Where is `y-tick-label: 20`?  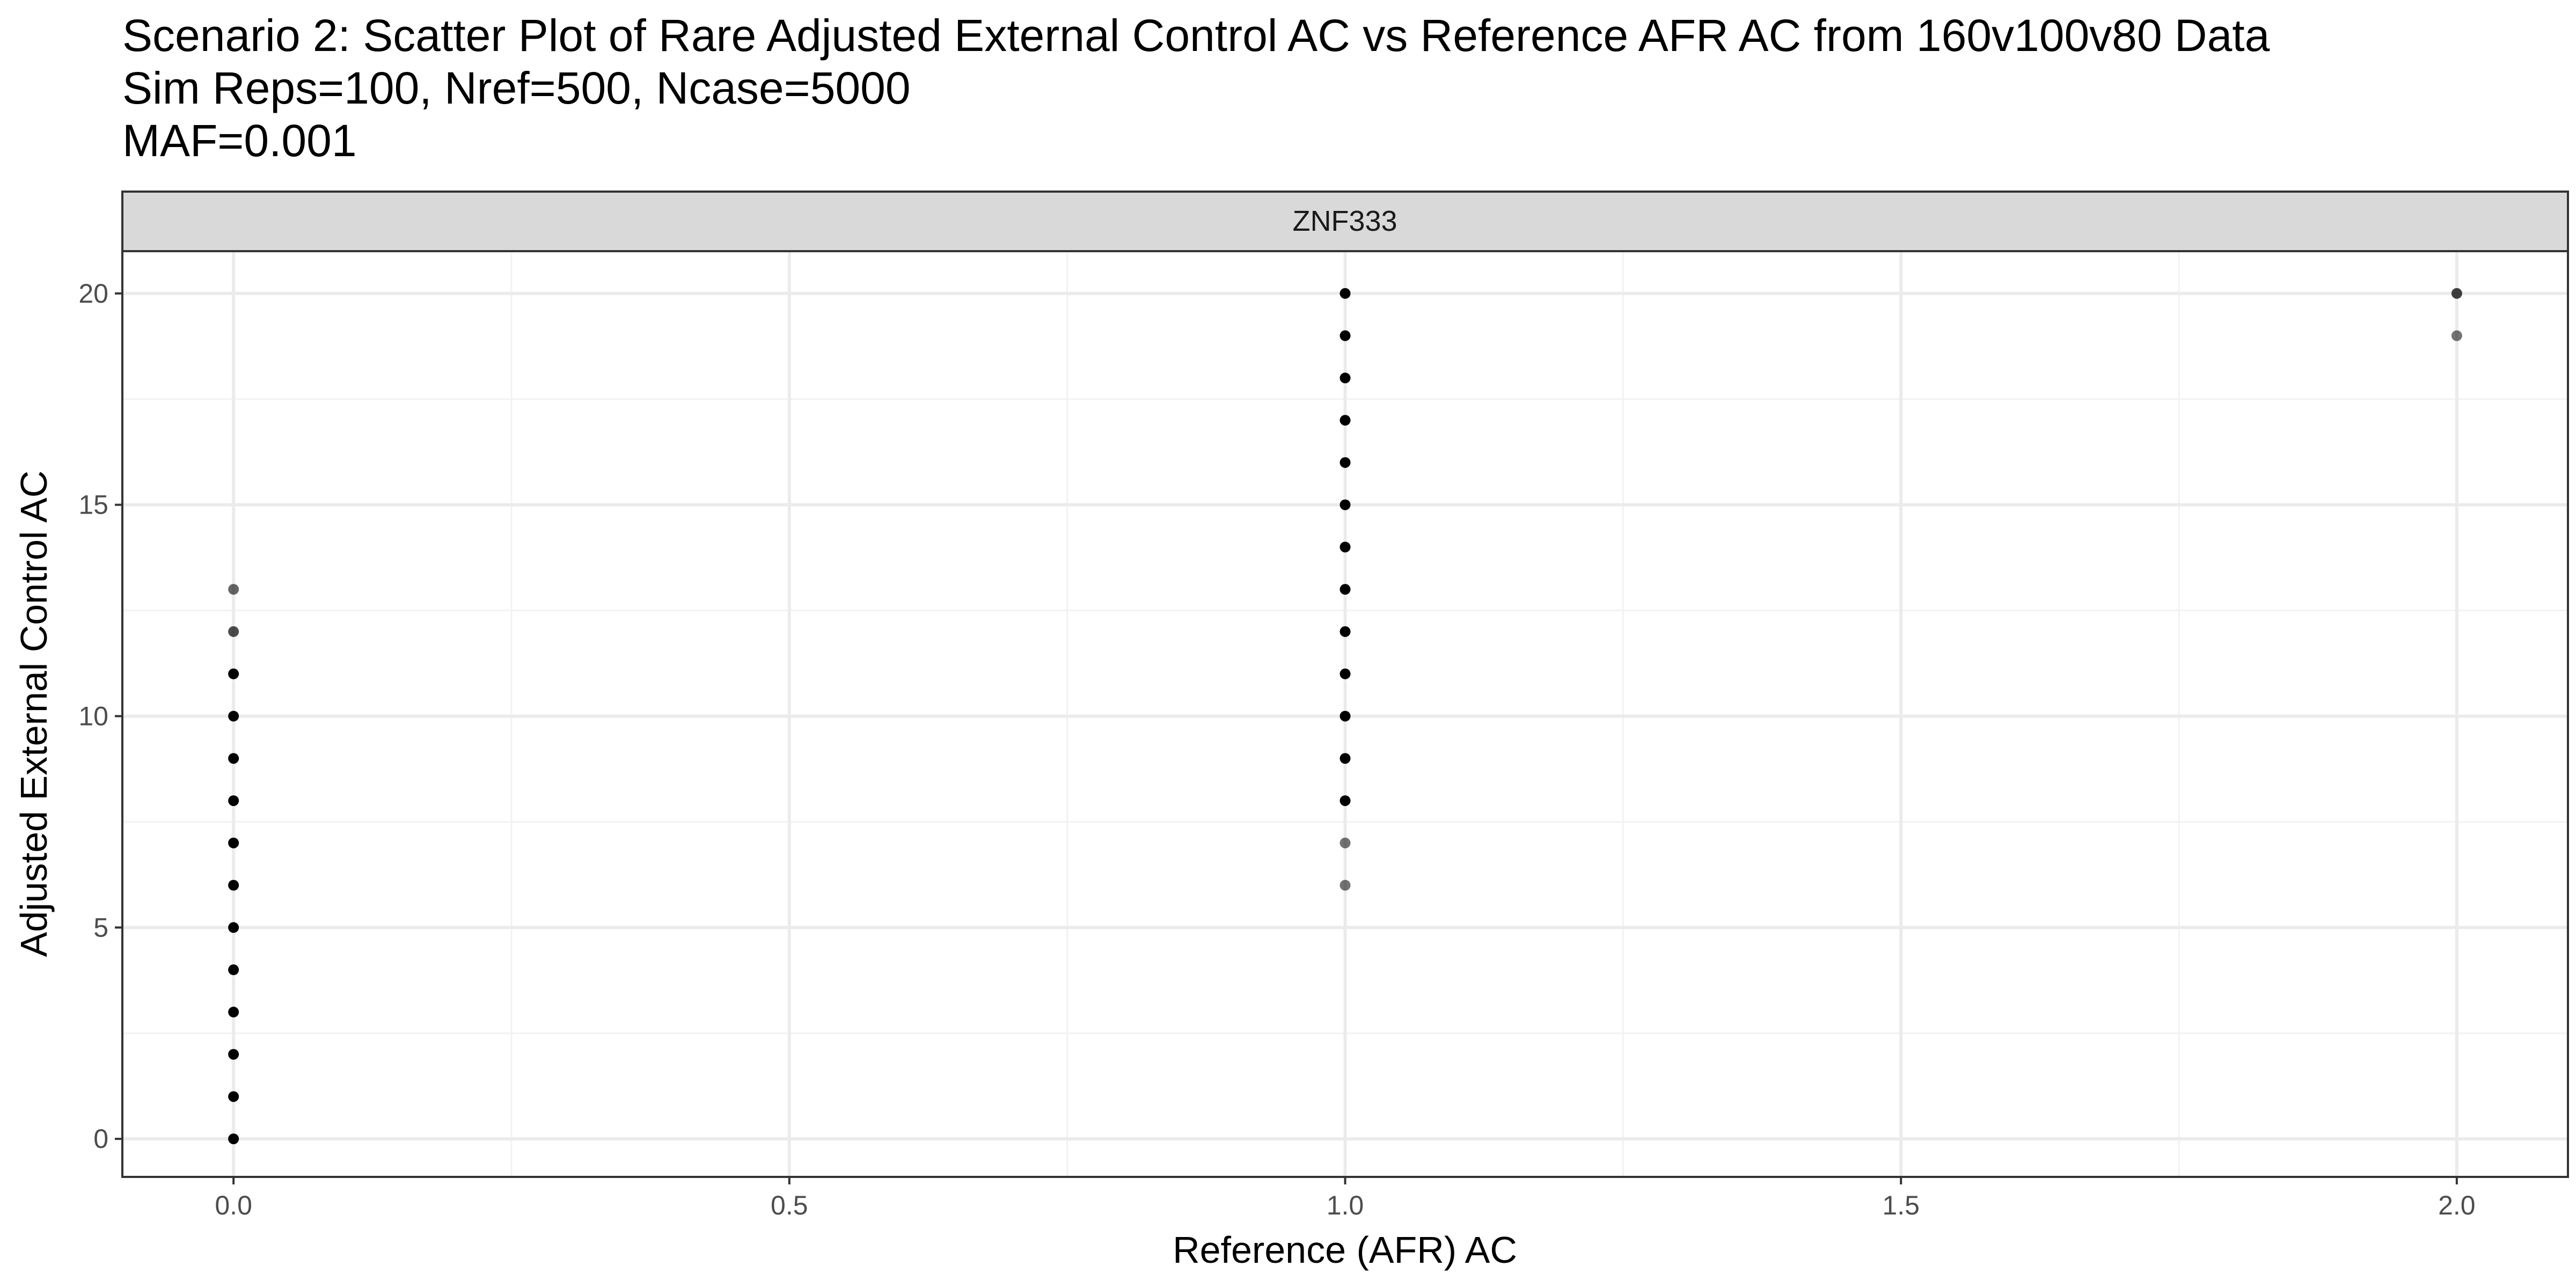
y-tick-label: 20 is located at coordinates (93, 294).